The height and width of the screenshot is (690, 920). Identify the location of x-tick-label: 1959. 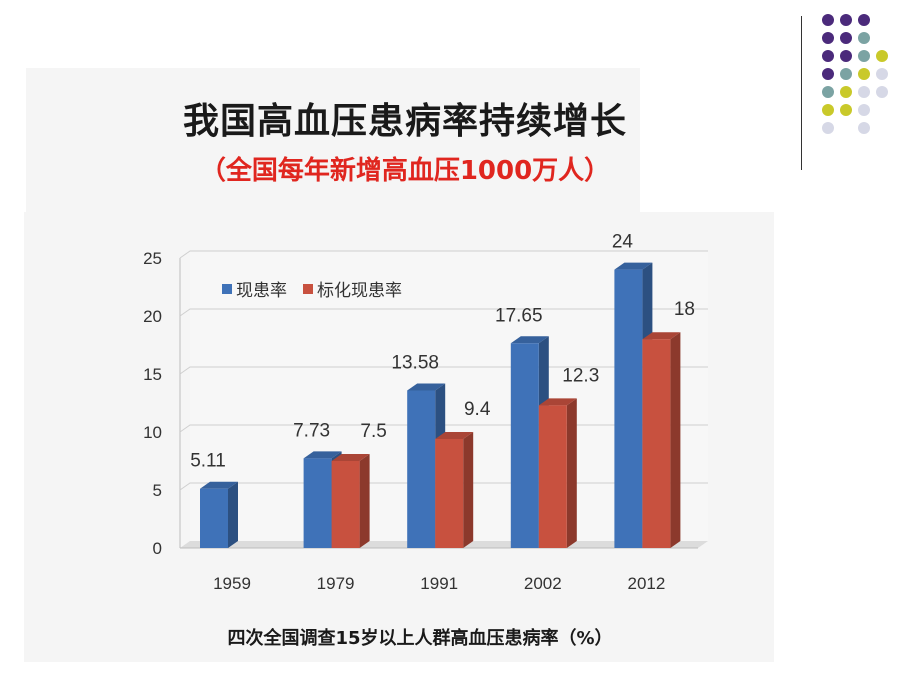
(232, 583).